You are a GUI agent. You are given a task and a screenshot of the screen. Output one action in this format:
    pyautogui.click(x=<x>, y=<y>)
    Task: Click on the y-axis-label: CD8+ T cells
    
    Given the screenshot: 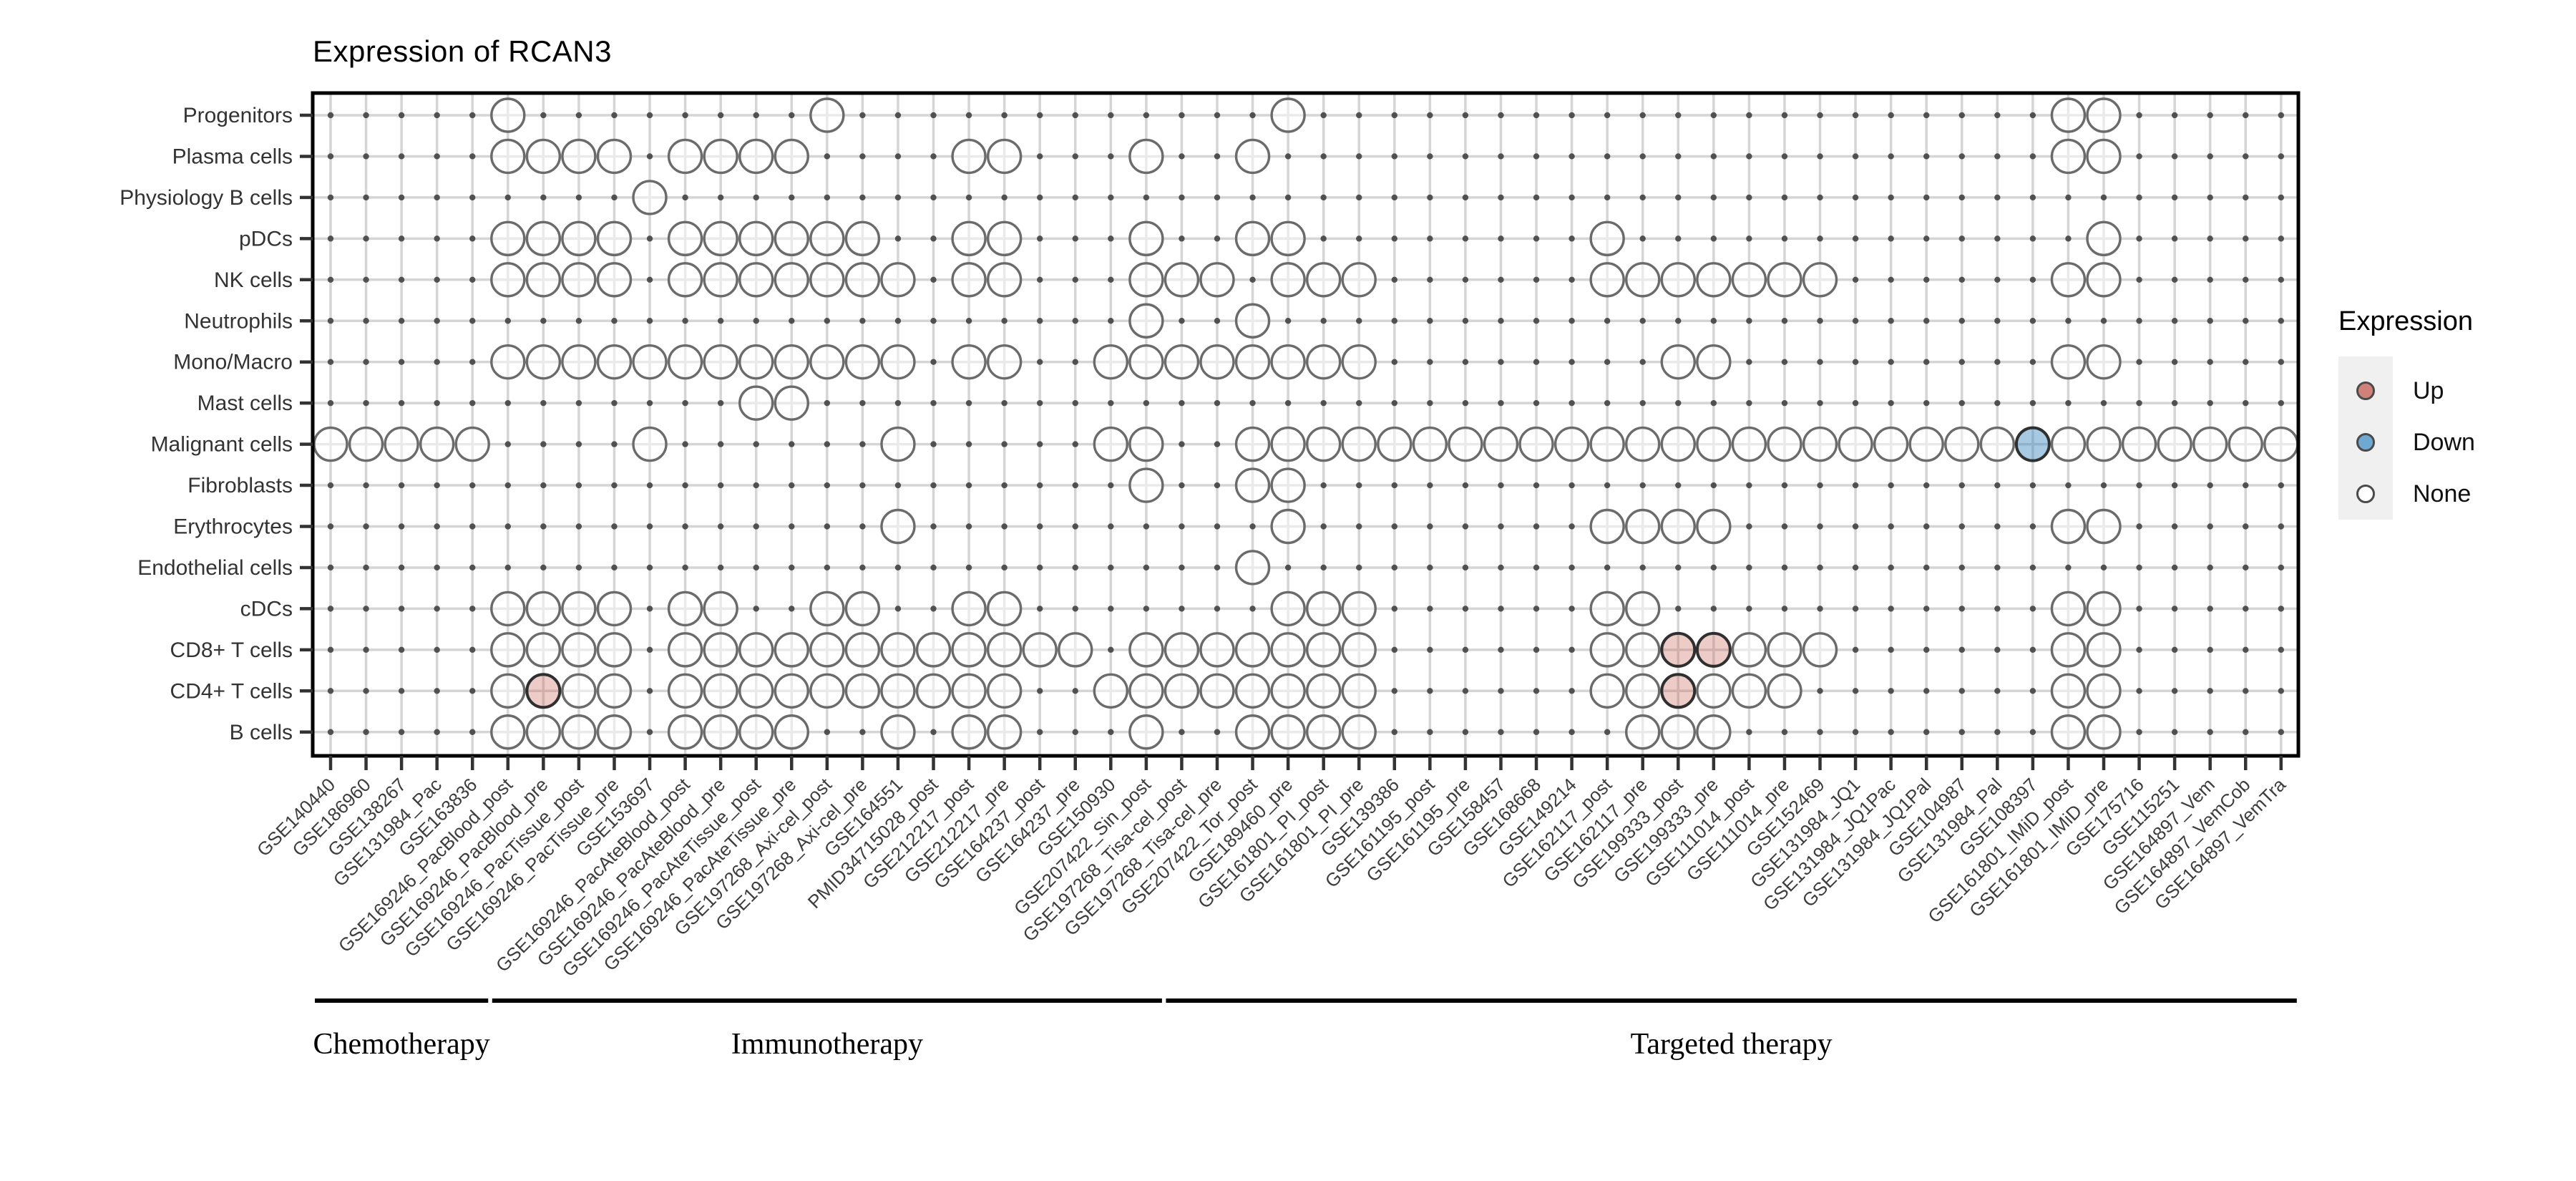 What is the action you would take?
    pyautogui.click(x=231, y=650)
    